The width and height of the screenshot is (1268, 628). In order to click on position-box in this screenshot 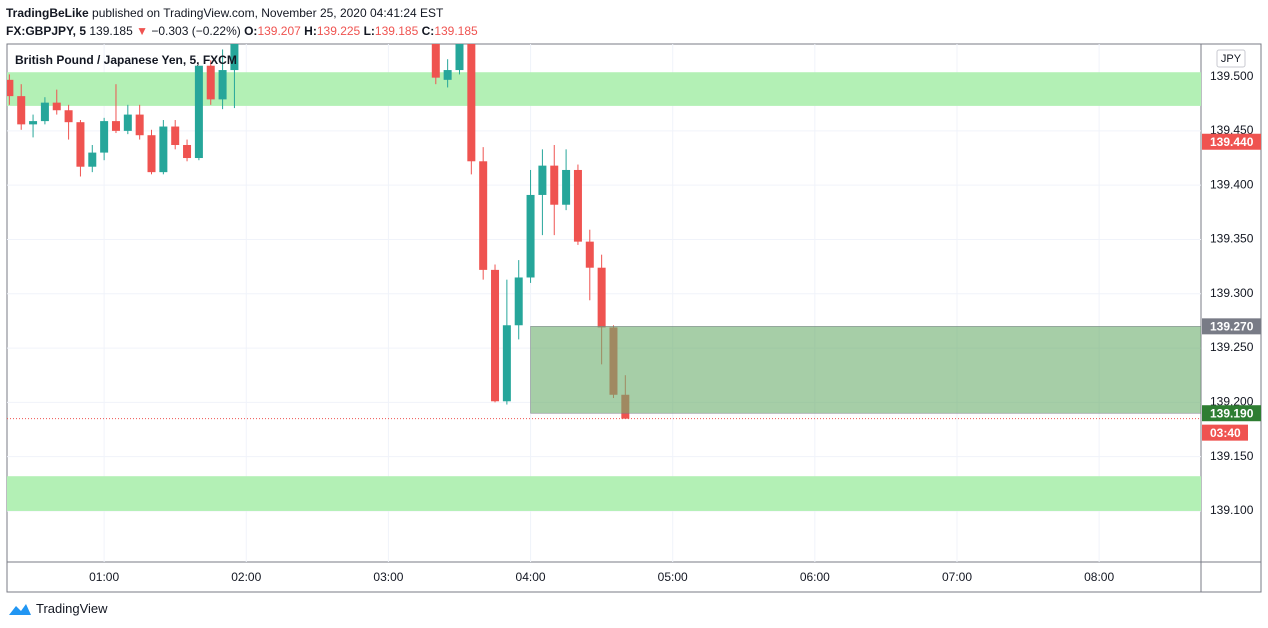, I will do `click(865, 370)`.